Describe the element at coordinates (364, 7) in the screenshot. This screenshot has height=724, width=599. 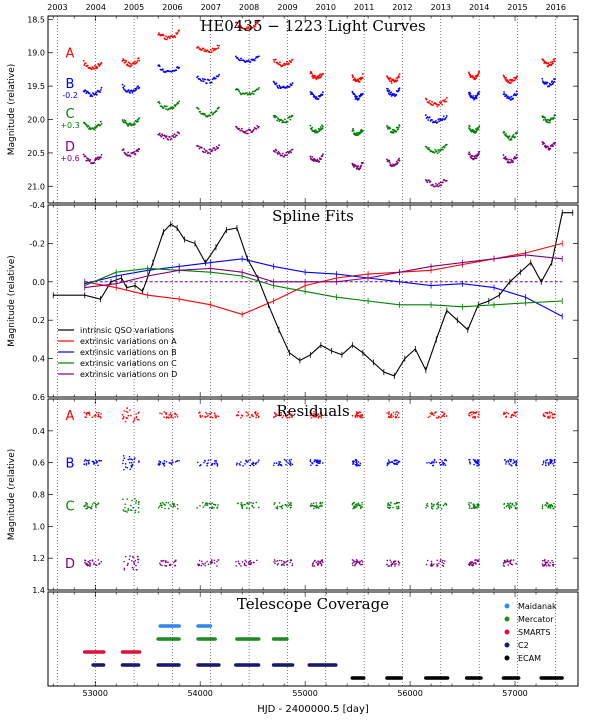
I see `top-year-label: 2011` at that location.